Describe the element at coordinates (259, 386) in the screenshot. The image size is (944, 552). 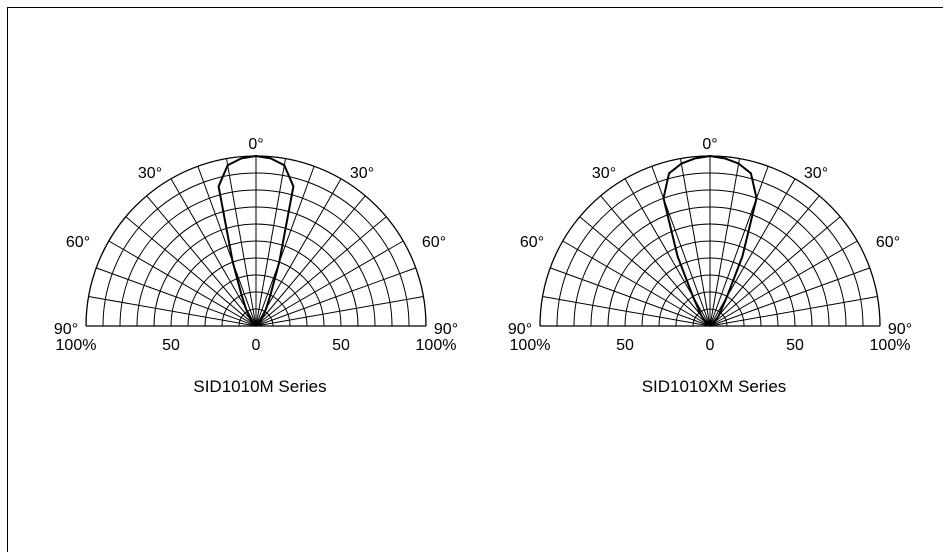
I see `chart-title: SID1010M Series` at that location.